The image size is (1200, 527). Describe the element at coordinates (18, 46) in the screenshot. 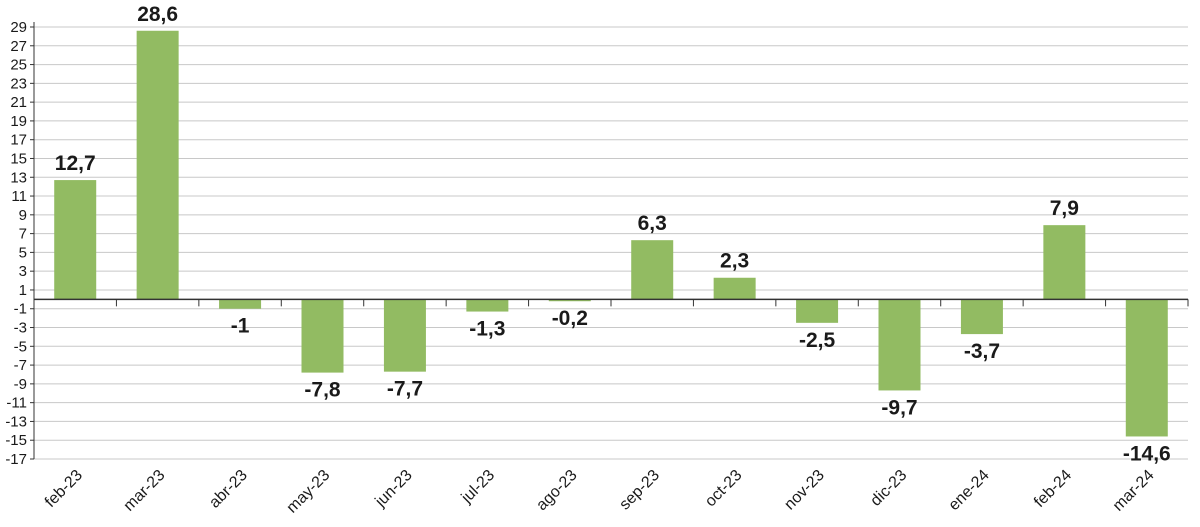

I see `y-tick-label: 27` at that location.